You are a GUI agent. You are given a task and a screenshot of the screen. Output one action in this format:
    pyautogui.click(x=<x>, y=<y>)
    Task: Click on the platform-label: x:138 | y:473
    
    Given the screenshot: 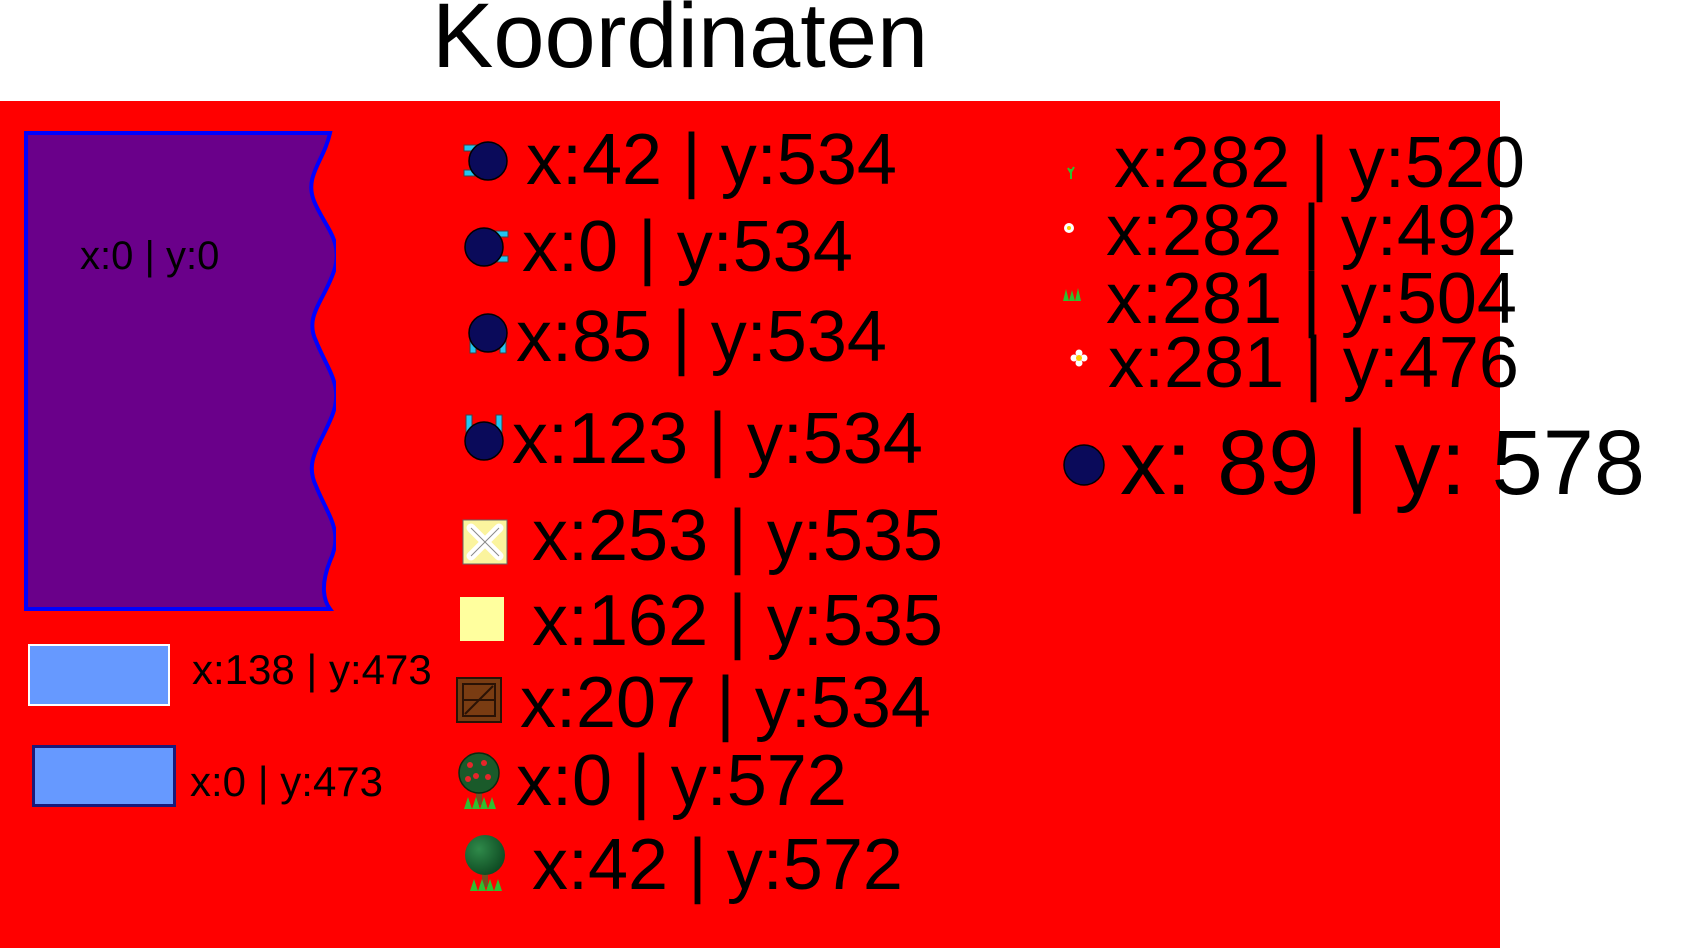 What is the action you would take?
    pyautogui.click(x=312, y=669)
    